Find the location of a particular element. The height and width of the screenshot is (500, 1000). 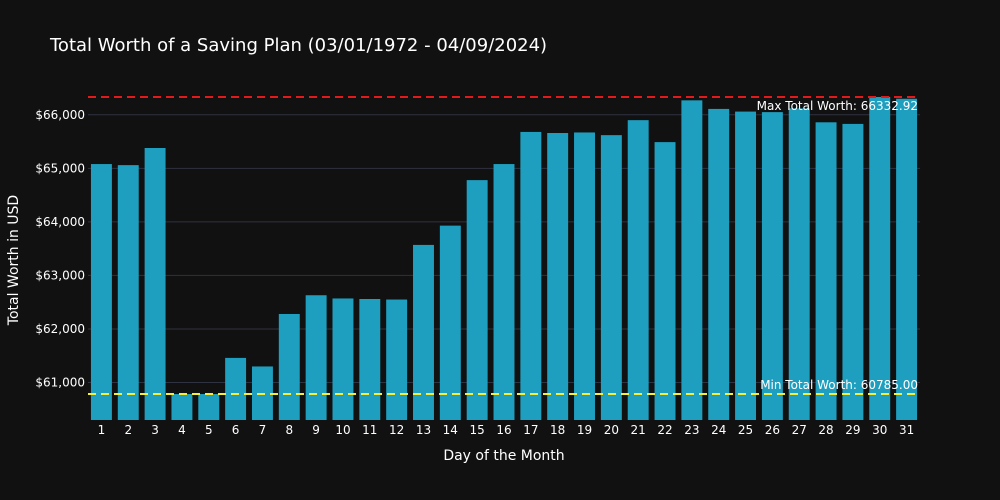

x-tick-label: 30 is located at coordinates (879, 430).